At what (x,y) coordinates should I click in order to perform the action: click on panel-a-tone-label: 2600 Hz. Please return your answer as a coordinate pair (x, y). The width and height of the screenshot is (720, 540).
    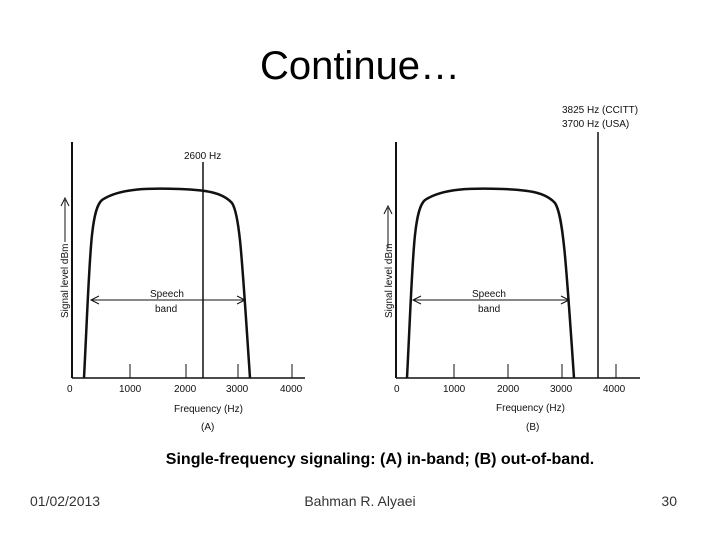
    Looking at the image, I should click on (202, 156).